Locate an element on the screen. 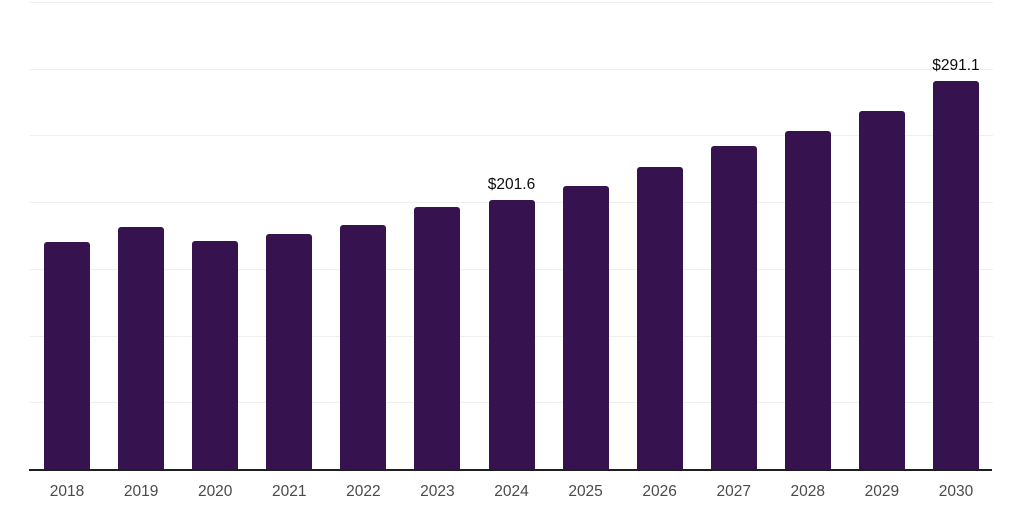 The height and width of the screenshot is (512, 1024). x-tick-2030: 2030 is located at coordinates (956, 491).